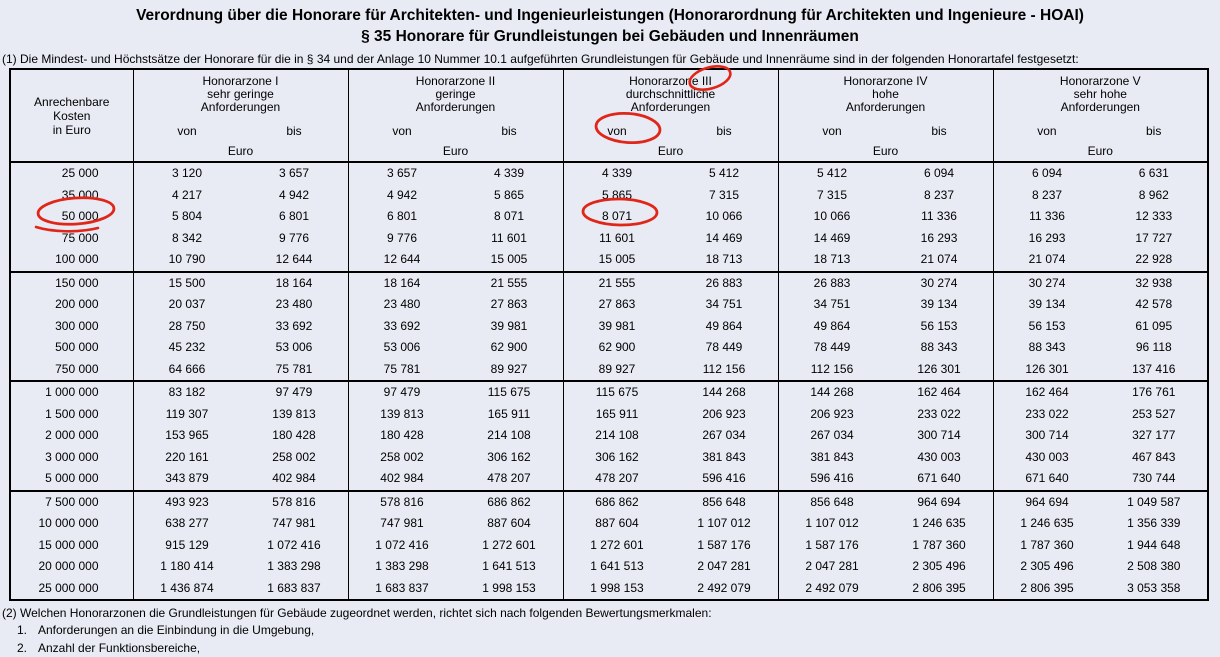  I want to click on cell-honorar-value: 18 164, so click(401, 282).